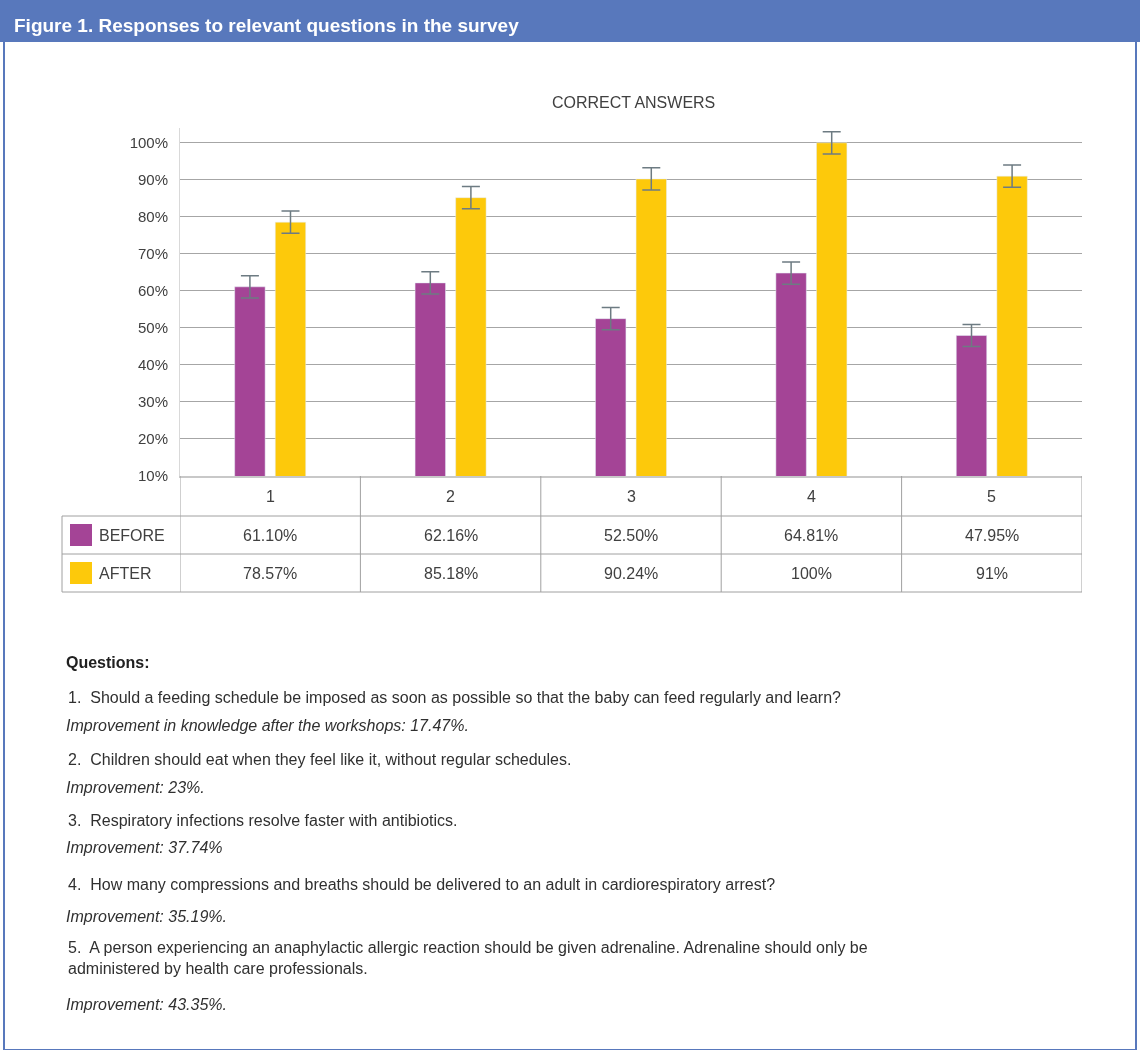  What do you see at coordinates (270, 496) in the screenshot?
I see `x-tick-label: 1` at bounding box center [270, 496].